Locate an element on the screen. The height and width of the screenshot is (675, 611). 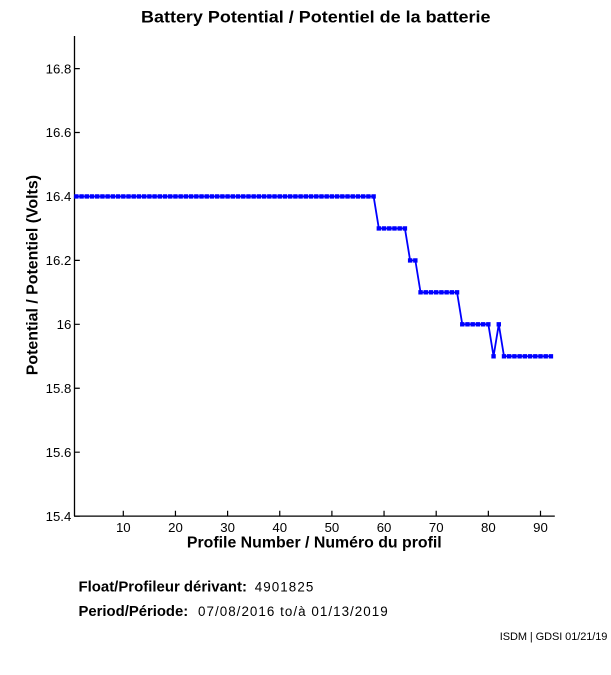
svg-text: 15.4 is located at coordinates (59, 516).